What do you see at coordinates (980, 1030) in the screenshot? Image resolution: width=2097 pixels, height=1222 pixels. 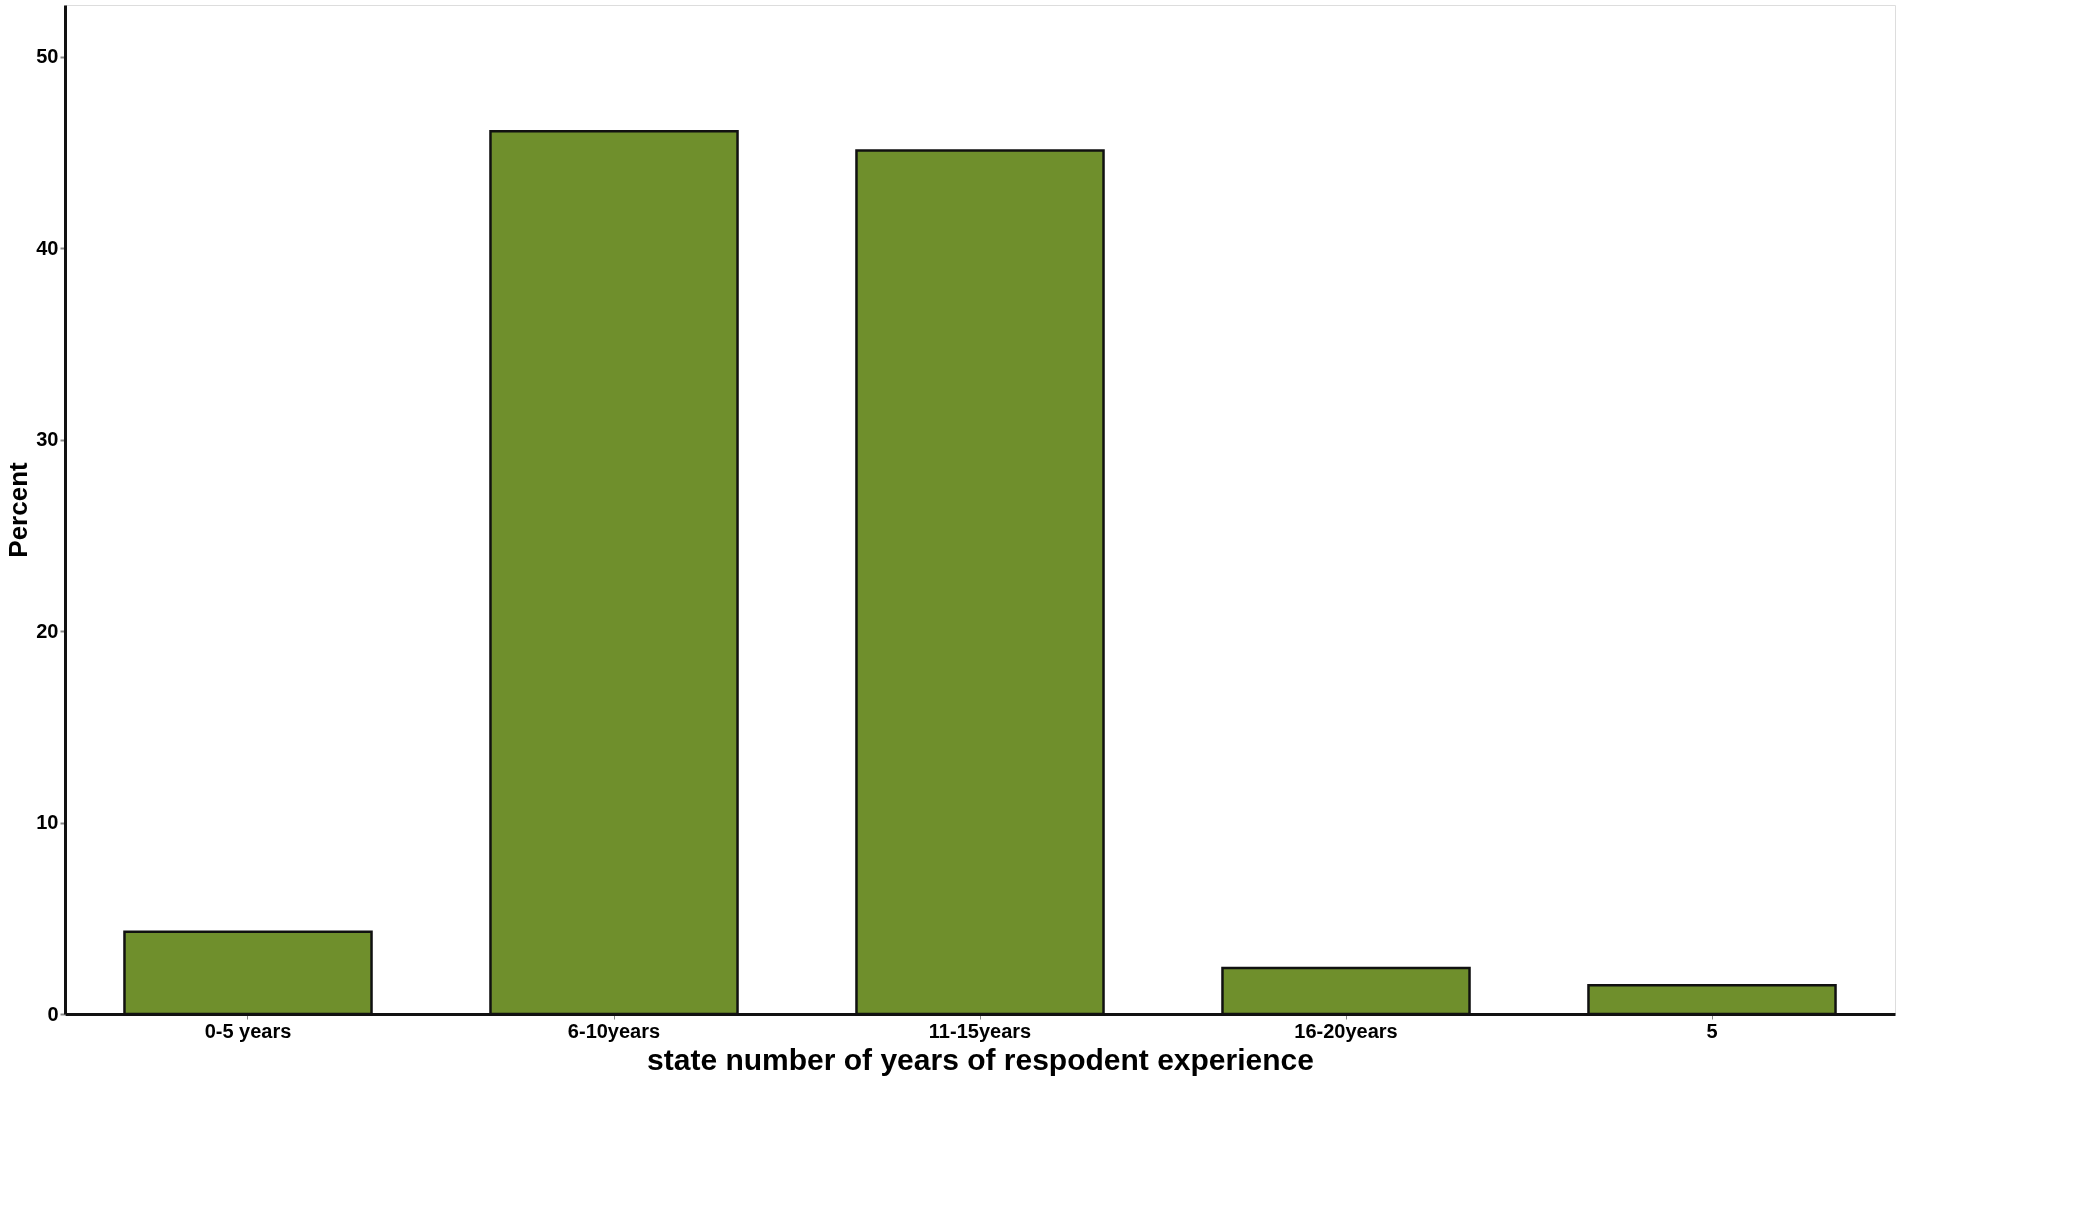 I see `x-tick-label: 11-15years` at bounding box center [980, 1030].